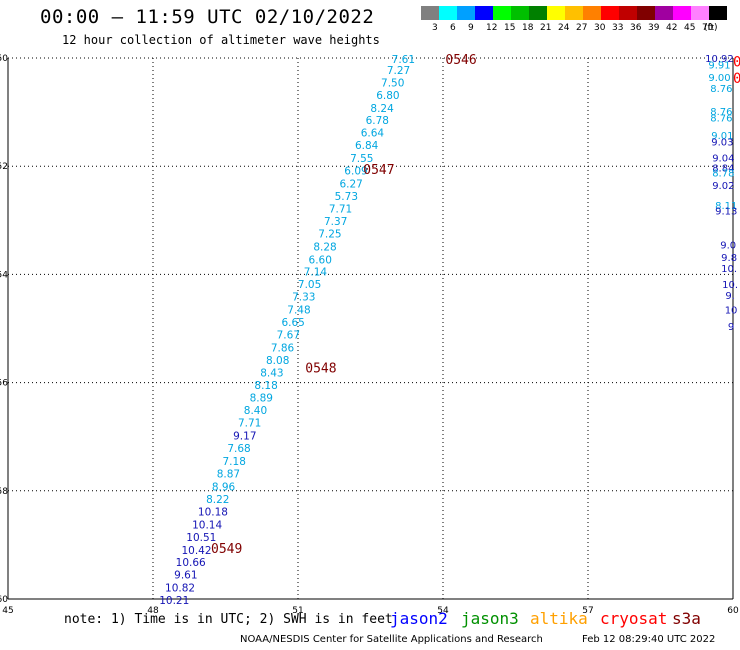 The width and height of the screenshot is (740, 650). Describe the element at coordinates (492, 28) in the screenshot. I see `legend-label: 12` at that location.